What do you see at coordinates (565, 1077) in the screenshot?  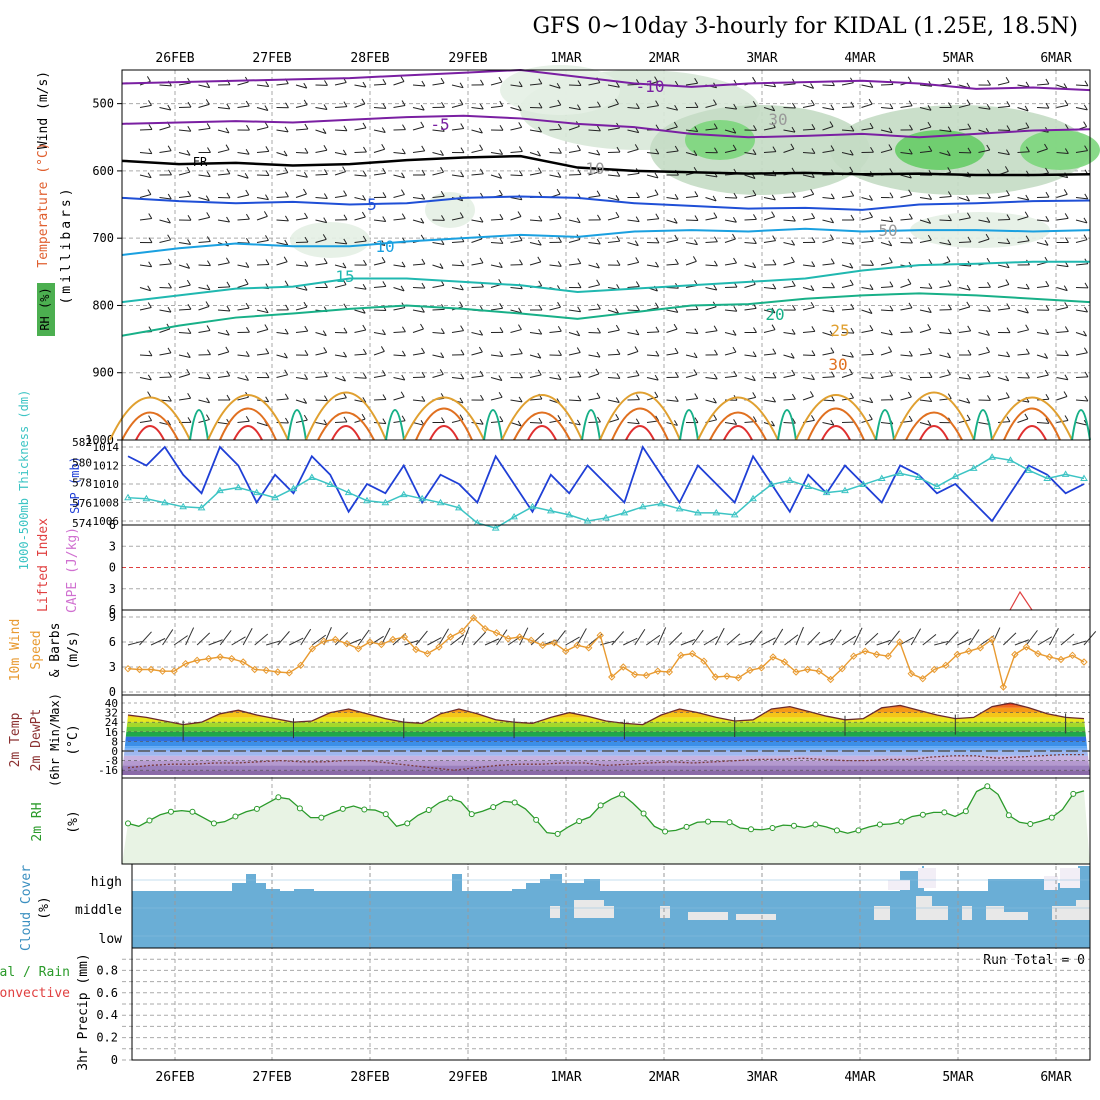 I see `date-label-bottom: 1MAR` at bounding box center [565, 1077].